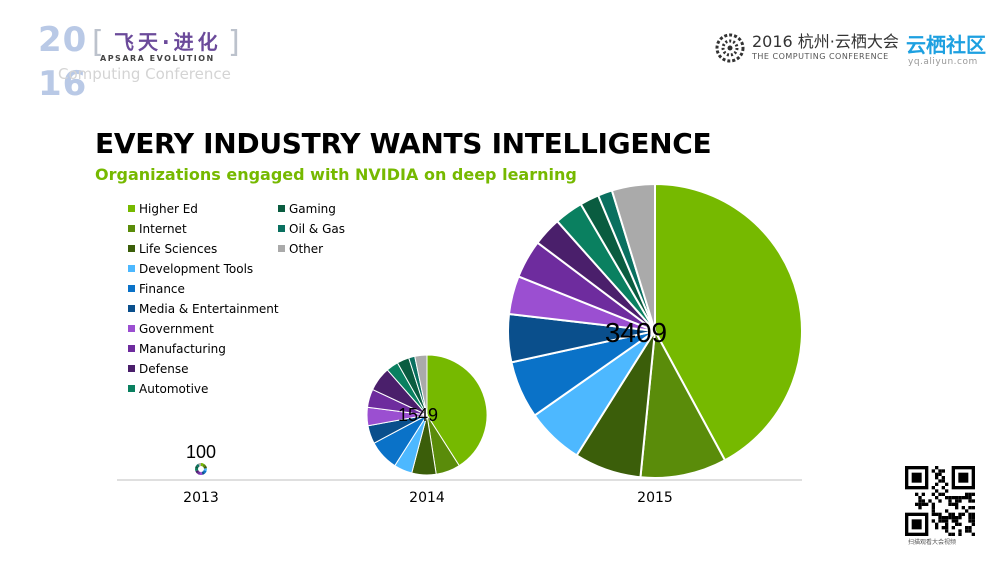 The image size is (1000, 563). I want to click on legend-label: Other, so click(306, 249).